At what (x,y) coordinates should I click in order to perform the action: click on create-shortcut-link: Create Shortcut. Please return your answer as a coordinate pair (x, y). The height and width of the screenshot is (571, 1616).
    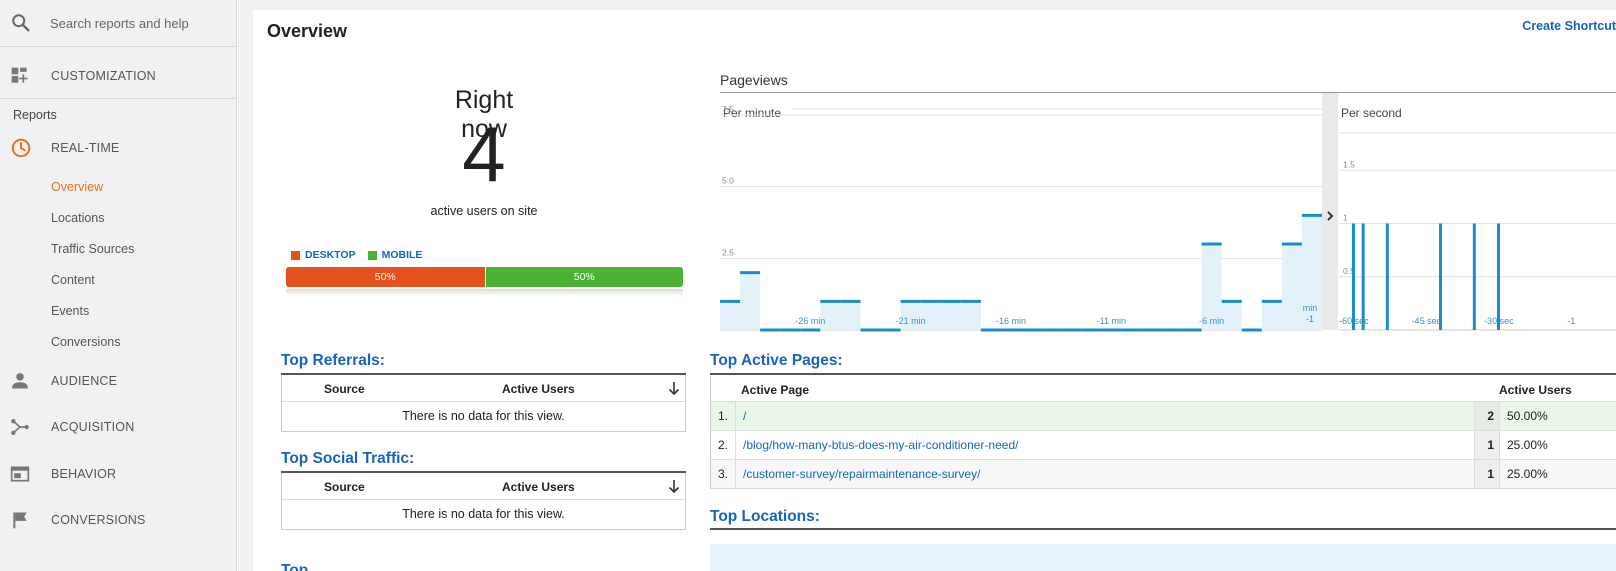
    Looking at the image, I should click on (1569, 26).